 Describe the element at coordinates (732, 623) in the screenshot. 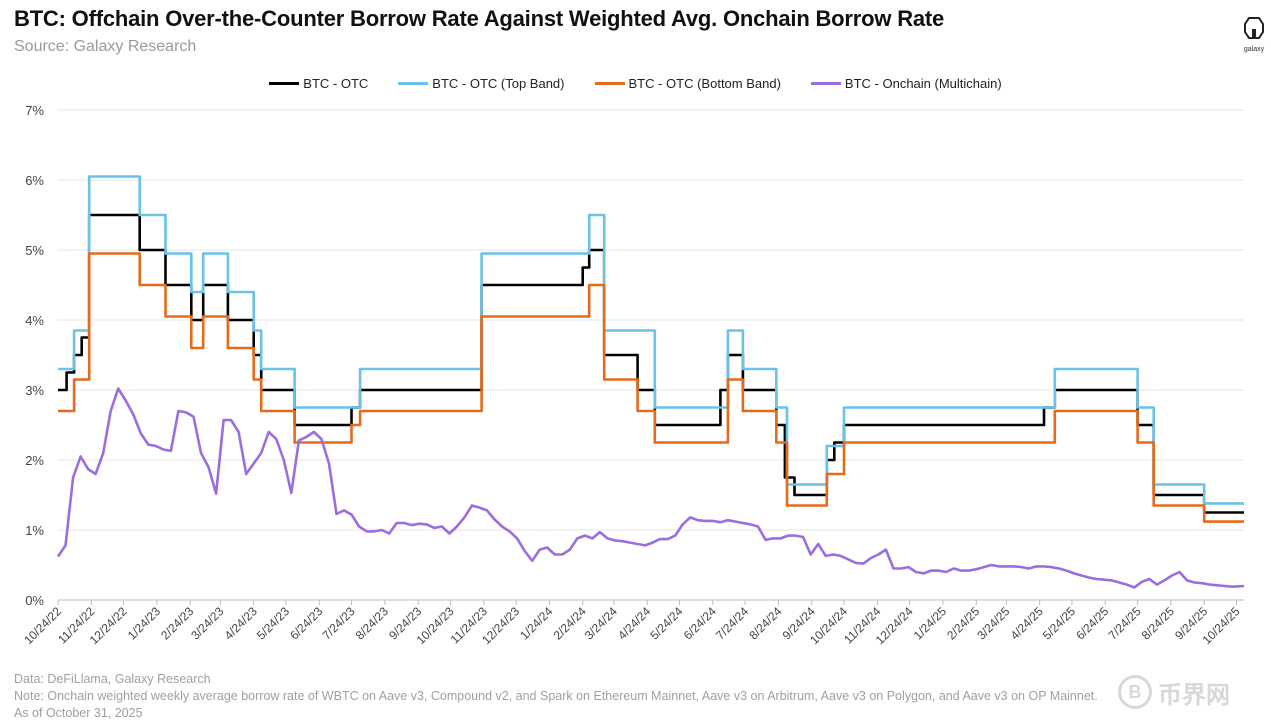

I see `x-tick-label: 7/24/24` at that location.